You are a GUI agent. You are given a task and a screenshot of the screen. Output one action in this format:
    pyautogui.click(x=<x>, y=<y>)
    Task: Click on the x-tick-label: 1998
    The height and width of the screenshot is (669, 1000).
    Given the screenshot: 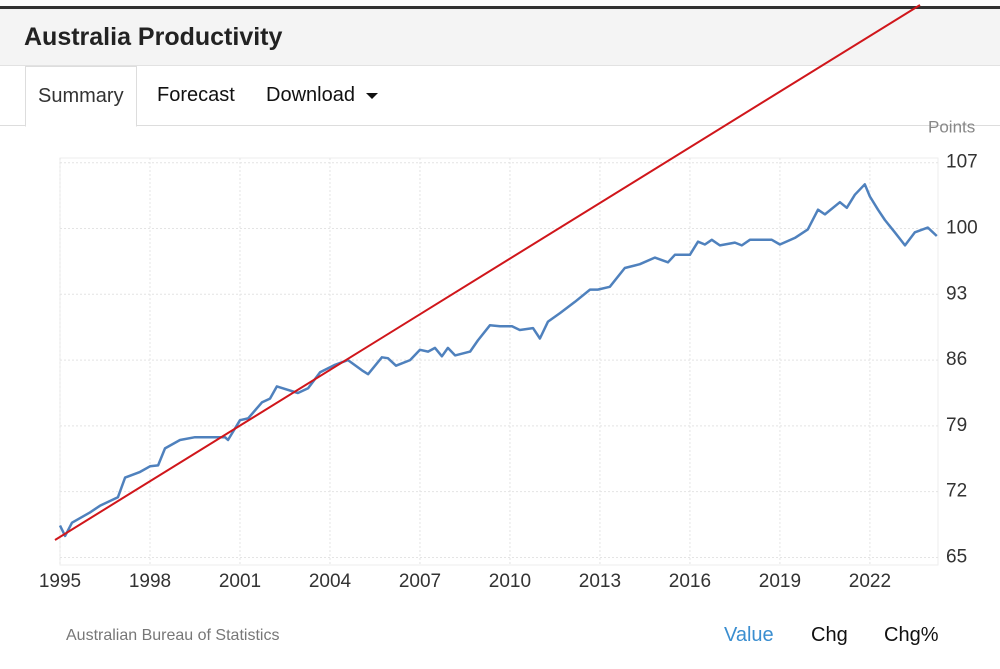 What is the action you would take?
    pyautogui.click(x=150, y=581)
    